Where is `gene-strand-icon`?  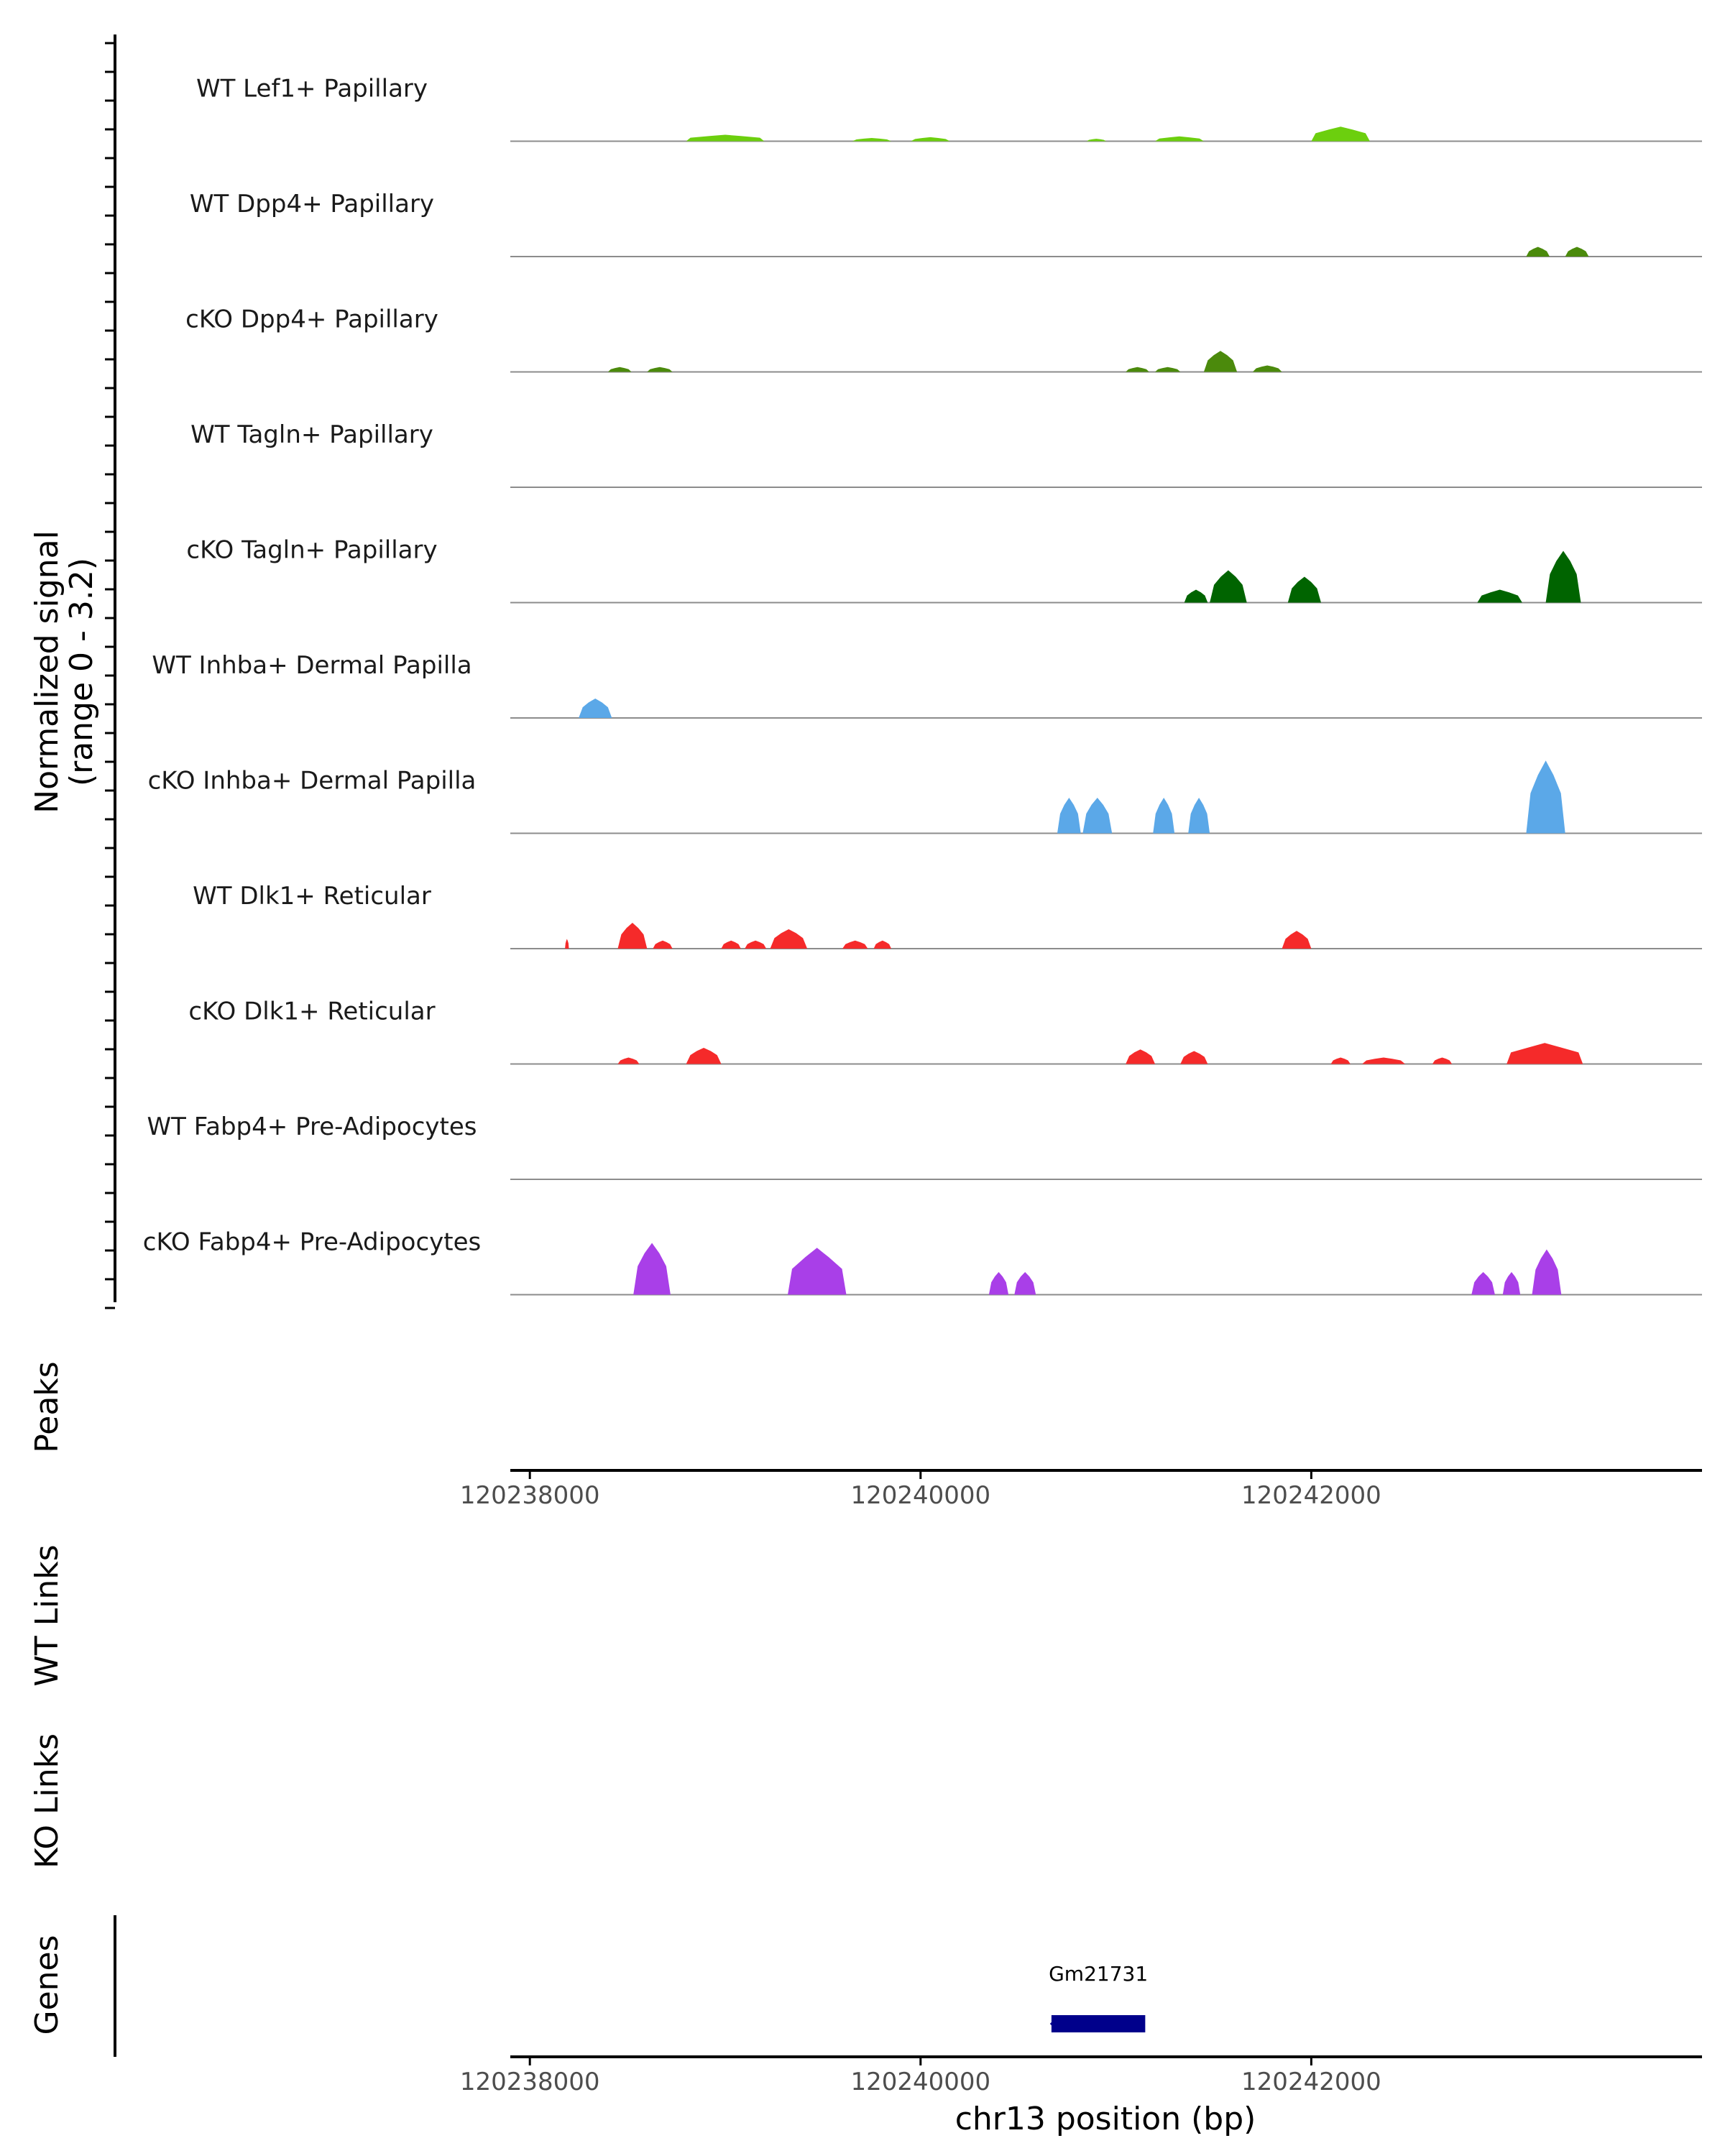
gene-strand-icon is located at coordinates (1053, 2024).